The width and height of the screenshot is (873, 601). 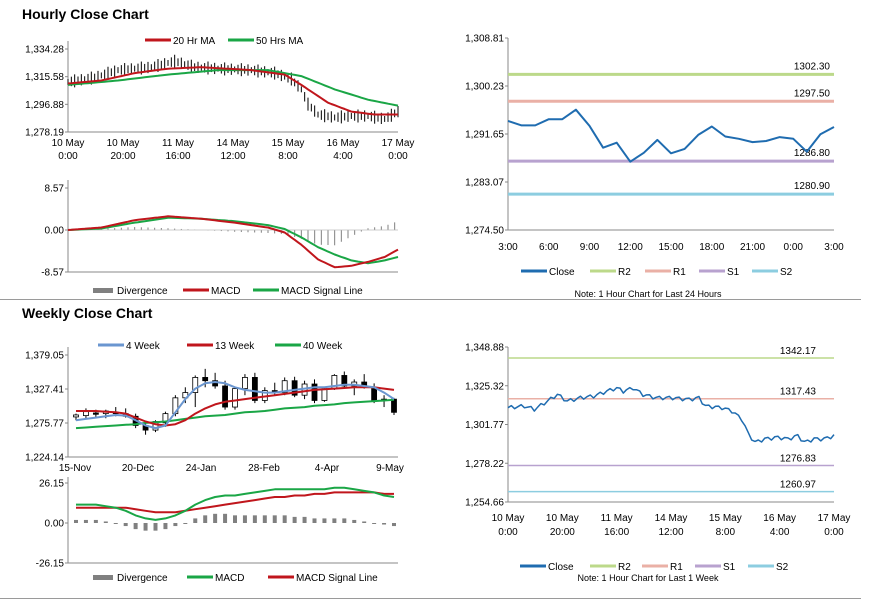 What do you see at coordinates (711, 247) in the screenshot?
I see `close24-xtick-label: 18:00` at bounding box center [711, 247].